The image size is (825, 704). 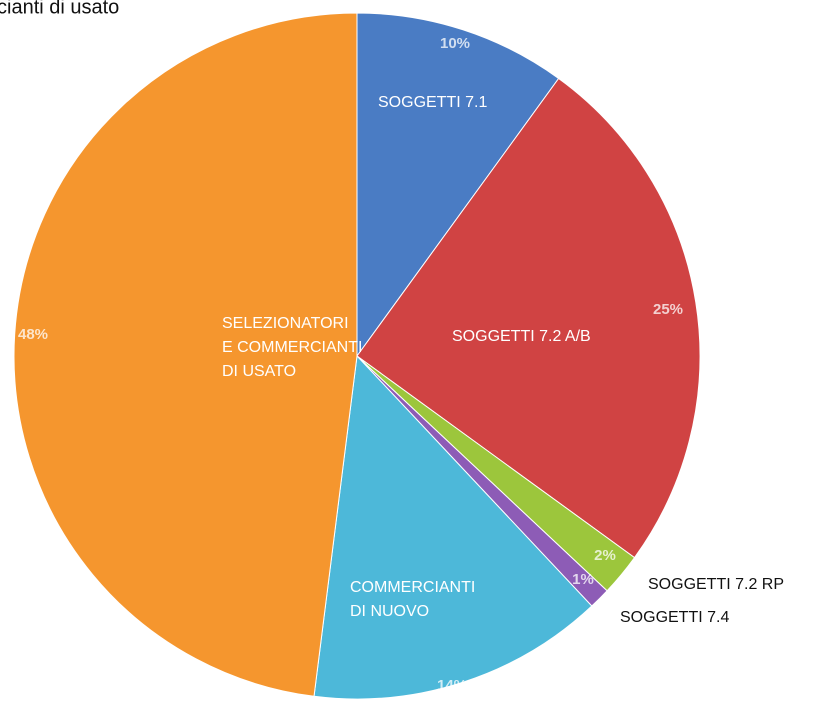 What do you see at coordinates (59, 9) in the screenshot?
I see `chart-title: cianti di usato` at bounding box center [59, 9].